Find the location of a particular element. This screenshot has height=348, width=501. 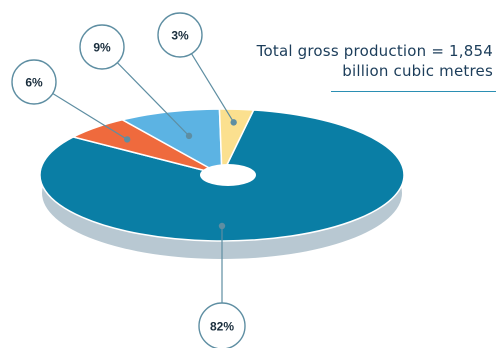

annotation-underline is located at coordinates (413, 91).